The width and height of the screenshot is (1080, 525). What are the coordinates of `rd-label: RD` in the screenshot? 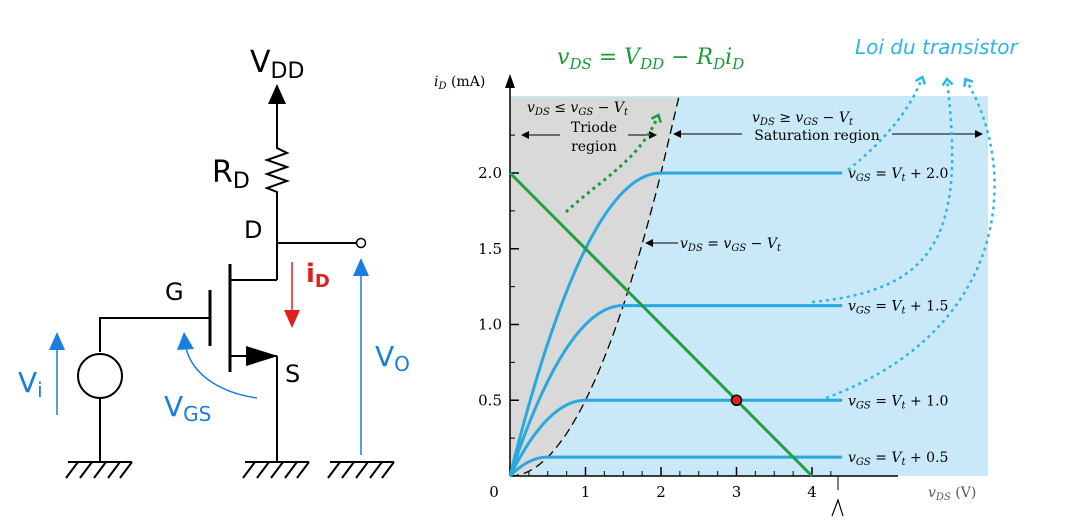 It's located at (231, 174).